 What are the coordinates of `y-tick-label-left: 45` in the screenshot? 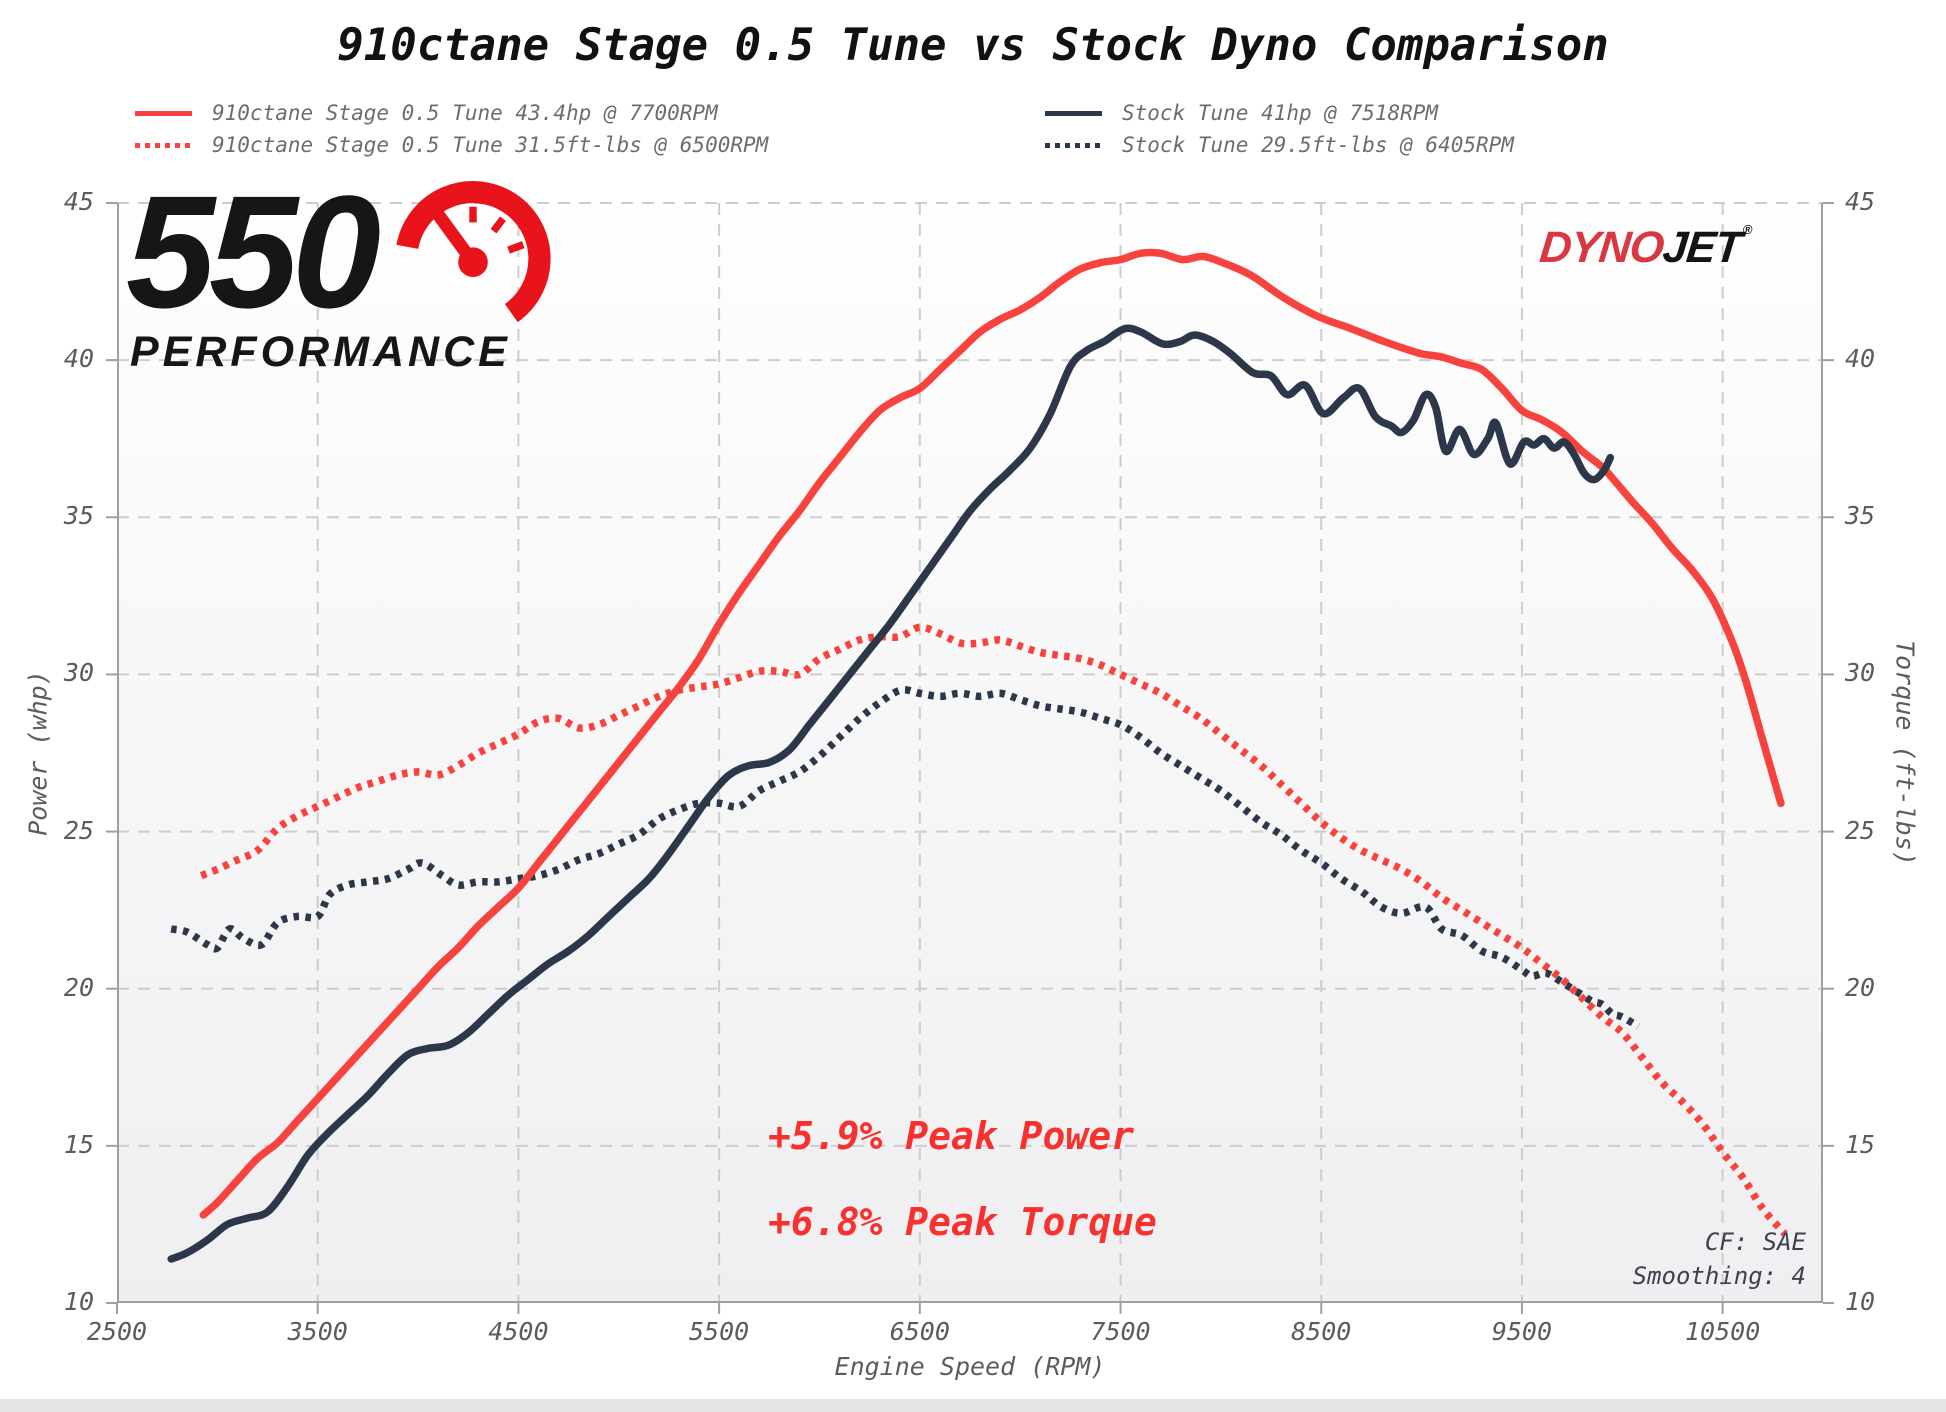 It's located at (78, 201).